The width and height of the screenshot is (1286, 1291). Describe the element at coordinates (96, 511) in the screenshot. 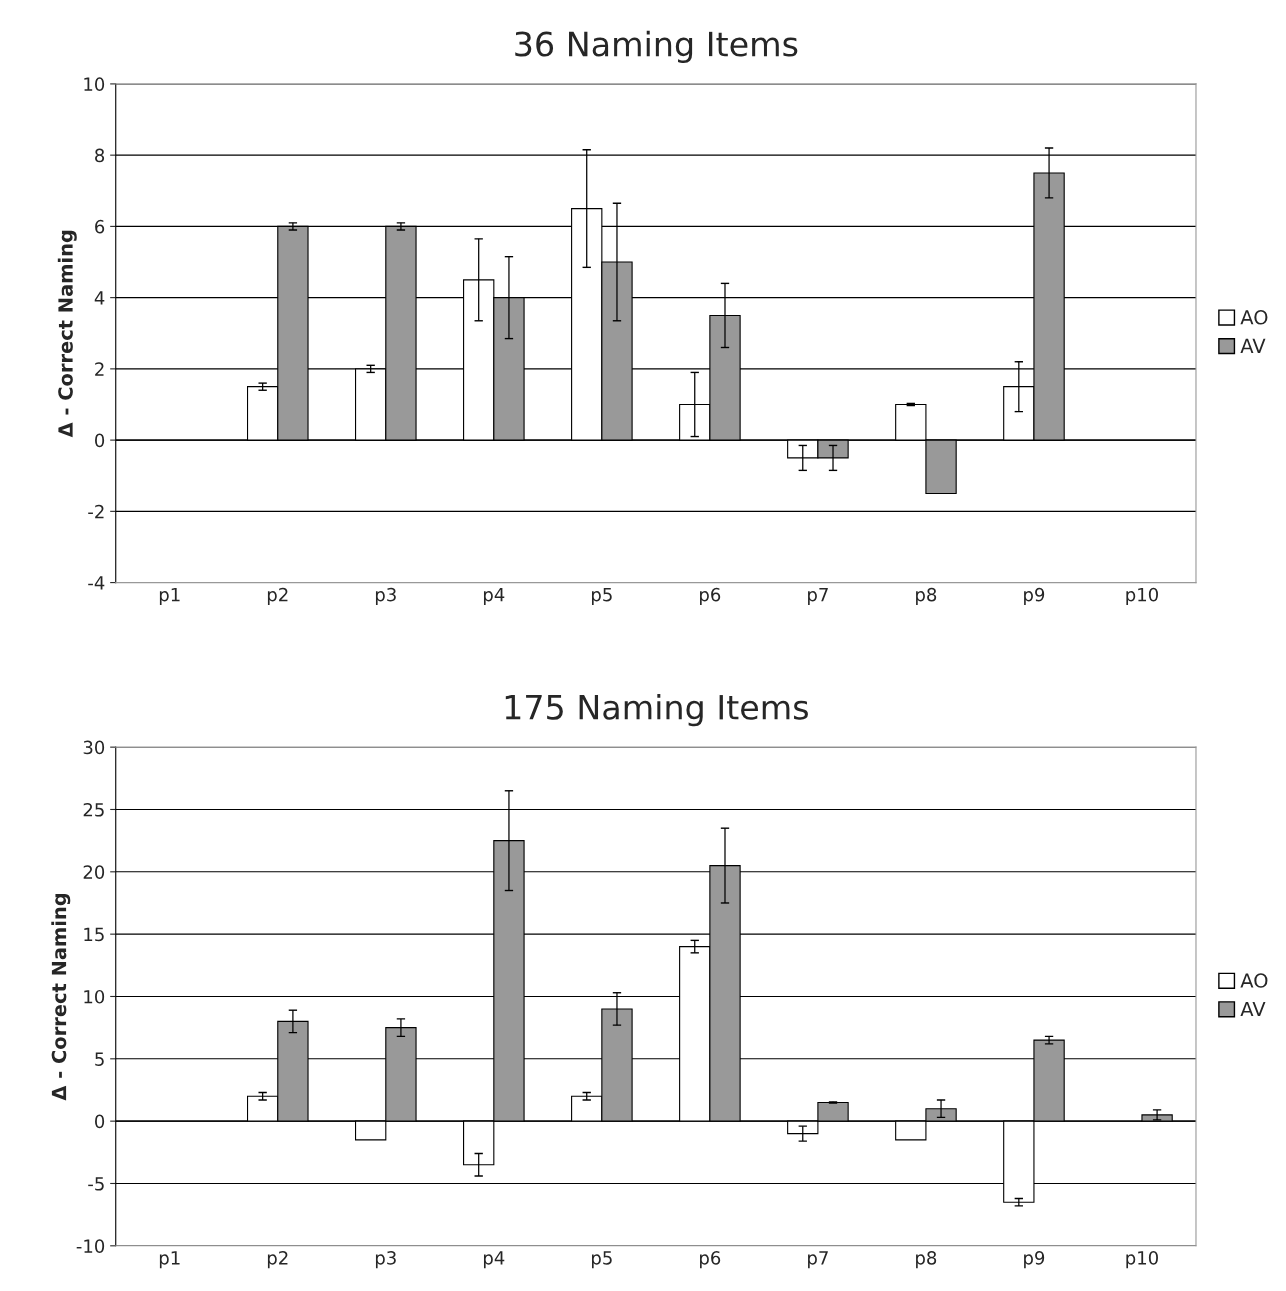

I see `y-tick-label: -2` at that location.